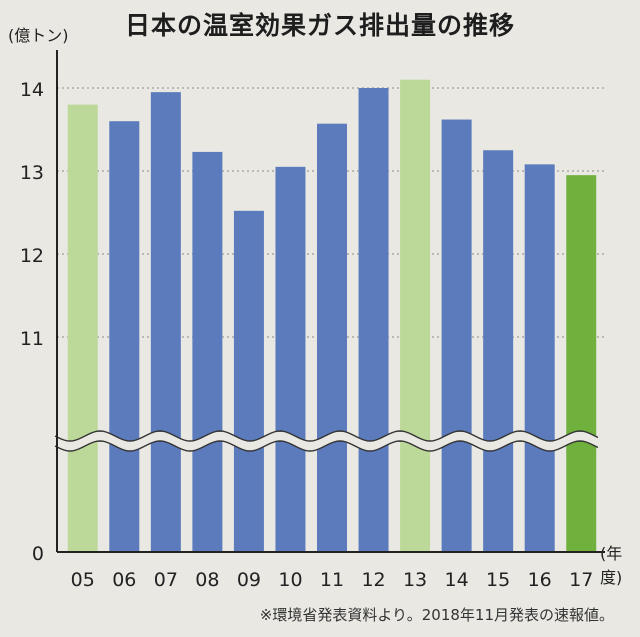 The width and height of the screenshot is (640, 637). Describe the element at coordinates (611, 565) in the screenshot. I see `x-unit-label: (年度)` at that location.